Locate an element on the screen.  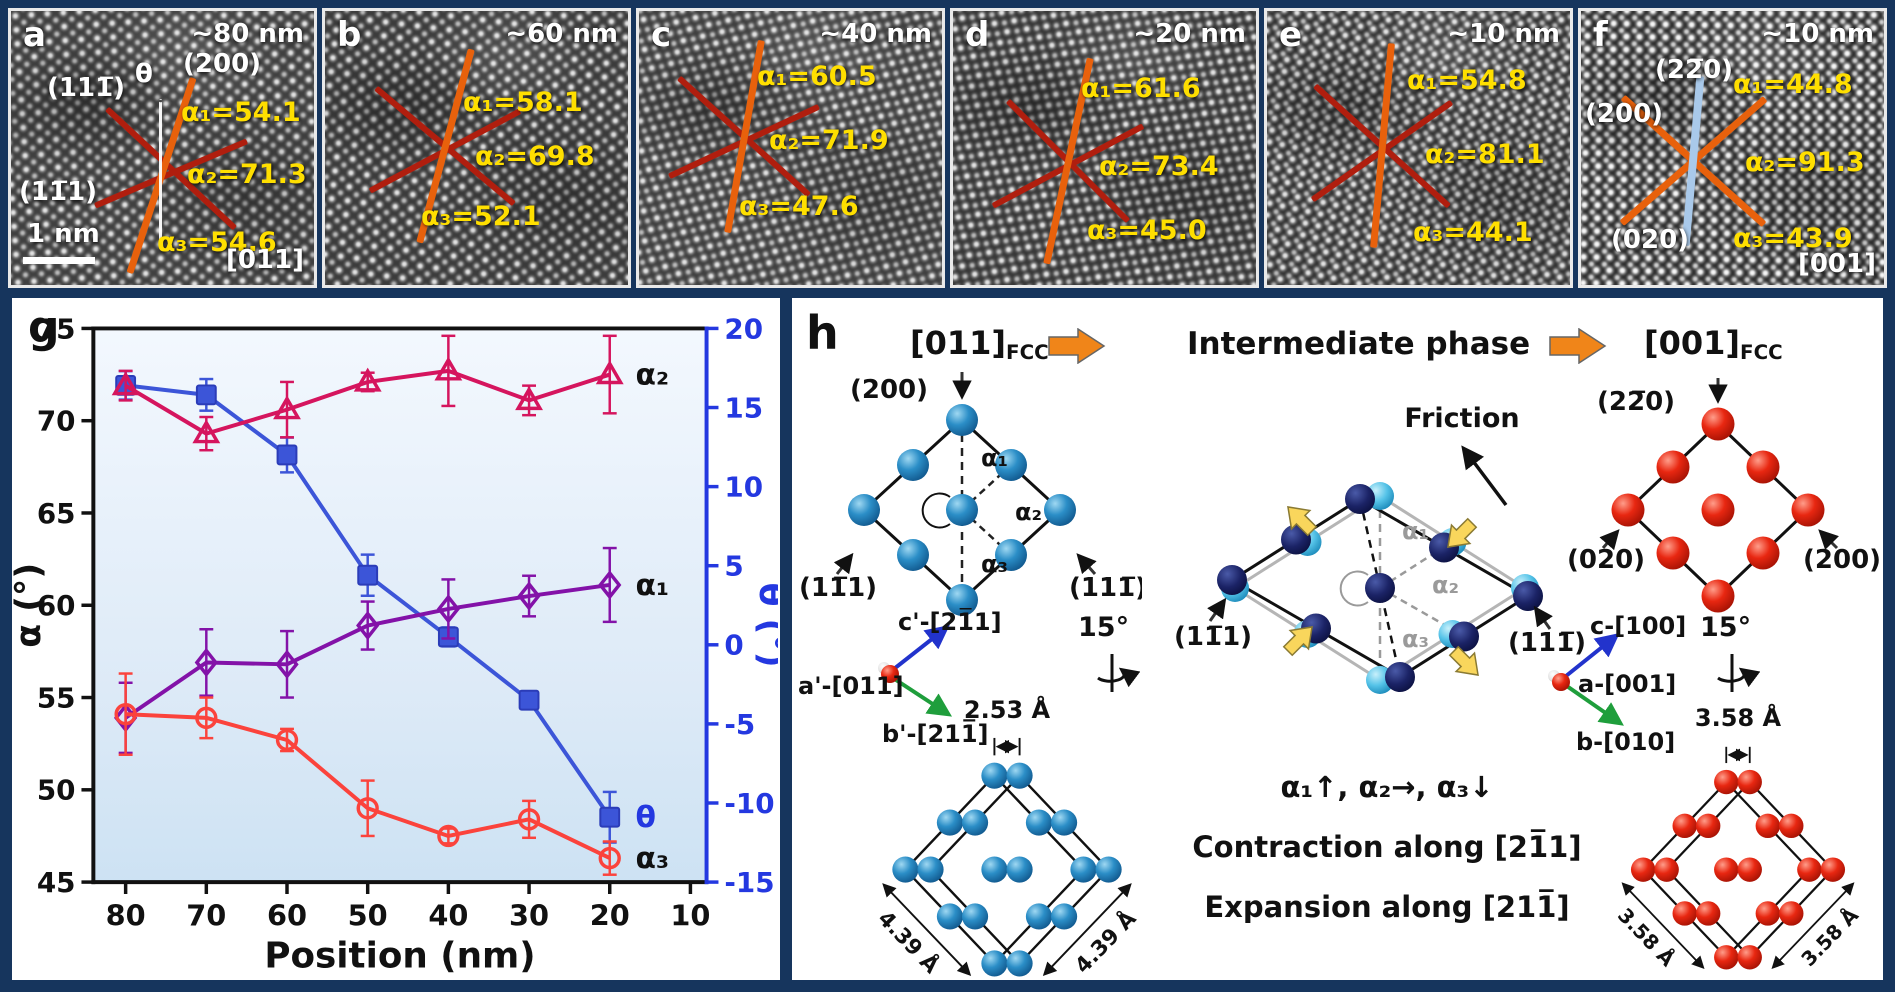
title-011-fcc: [011]FCC is located at coordinates (979, 344).